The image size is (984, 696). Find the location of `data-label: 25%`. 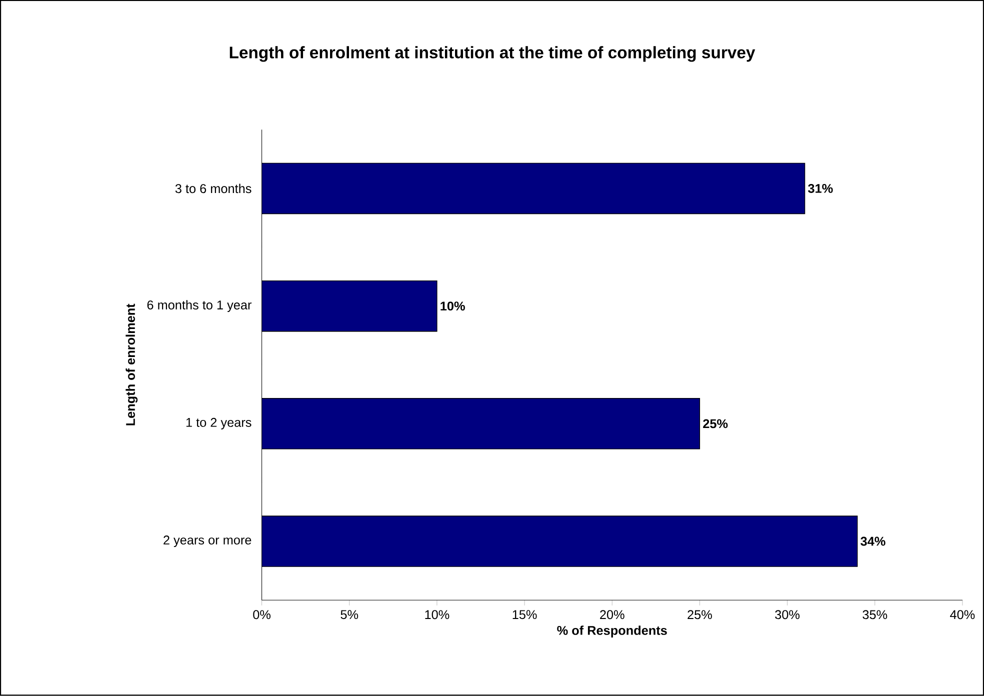

data-label: 25% is located at coordinates (715, 423).